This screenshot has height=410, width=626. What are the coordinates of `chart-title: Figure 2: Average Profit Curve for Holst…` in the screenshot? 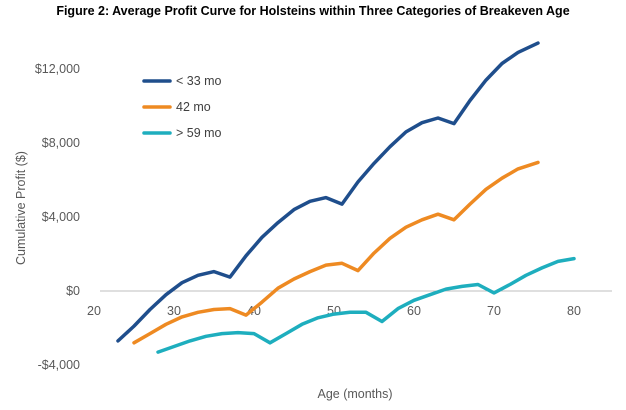 It's located at (313, 11).